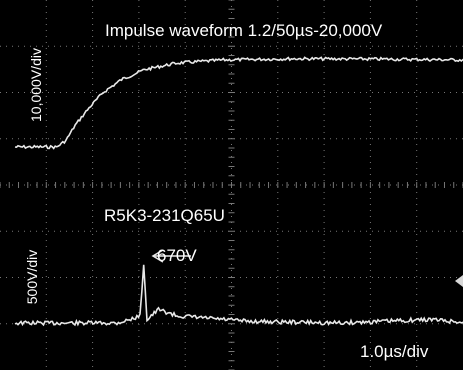  What do you see at coordinates (157, 256) in the screenshot?
I see `peak-arrow-head-icon` at bounding box center [157, 256].